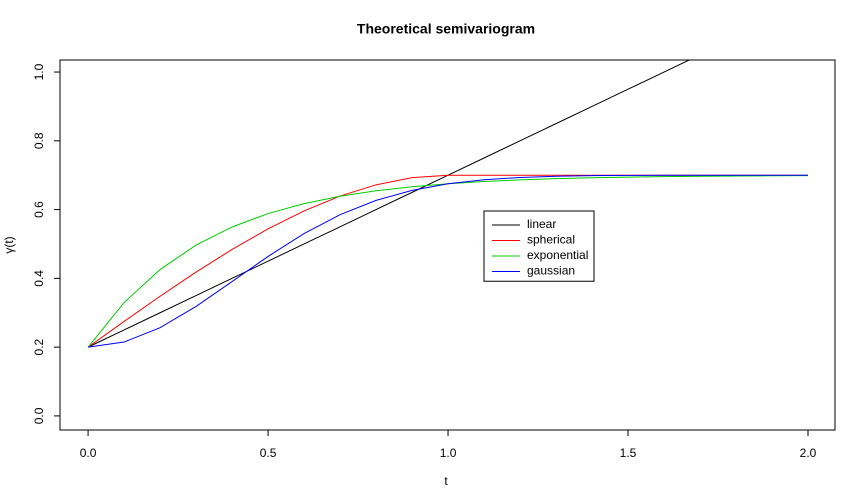 This screenshot has width=864, height=504. What do you see at coordinates (88, 453) in the screenshot?
I see `x-tick-label: 0.0` at bounding box center [88, 453].